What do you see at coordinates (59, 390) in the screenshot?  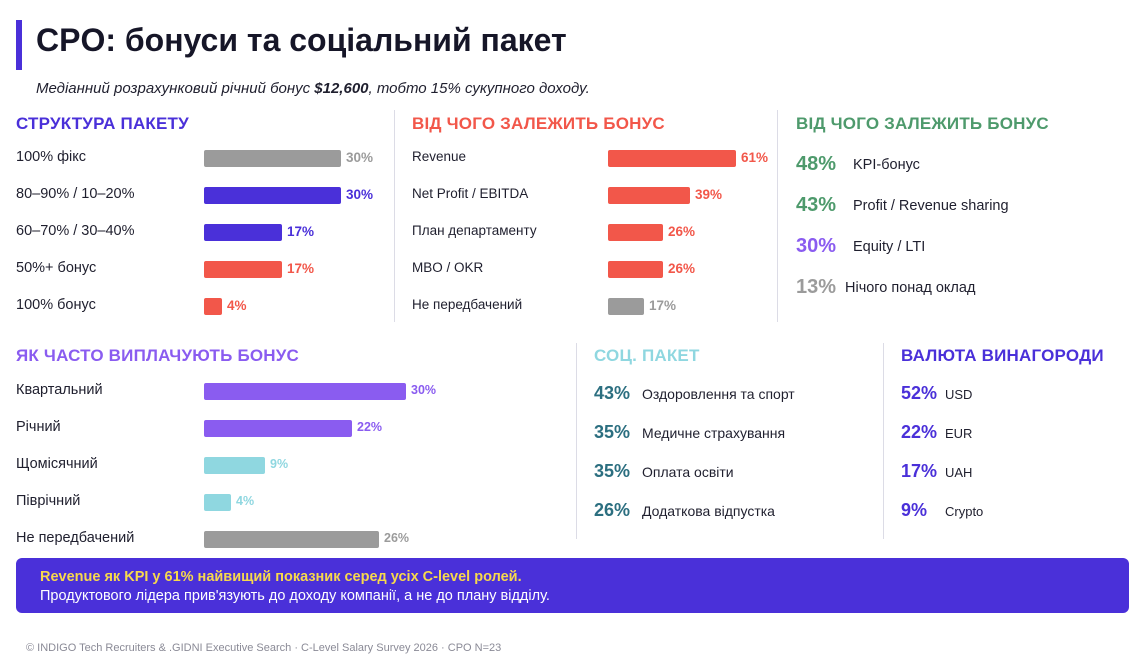 I see `category-label: Квартальний` at bounding box center [59, 390].